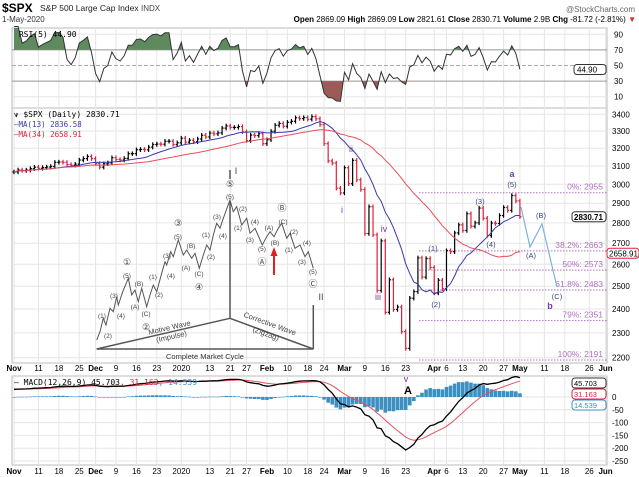 The image size is (639, 477). I want to click on x-tick-label: 25, so click(79, 368).